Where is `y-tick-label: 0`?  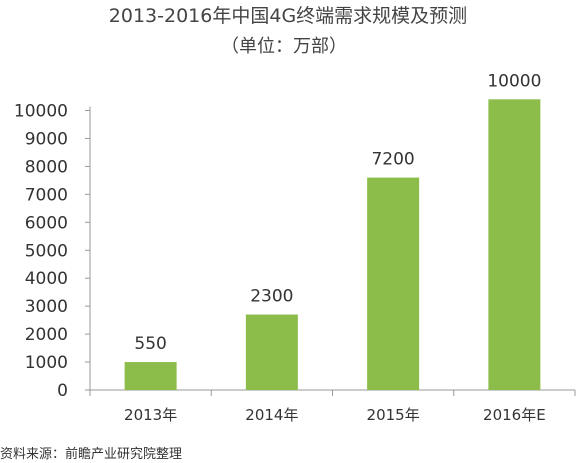 y-tick-label: 0 is located at coordinates (62, 391).